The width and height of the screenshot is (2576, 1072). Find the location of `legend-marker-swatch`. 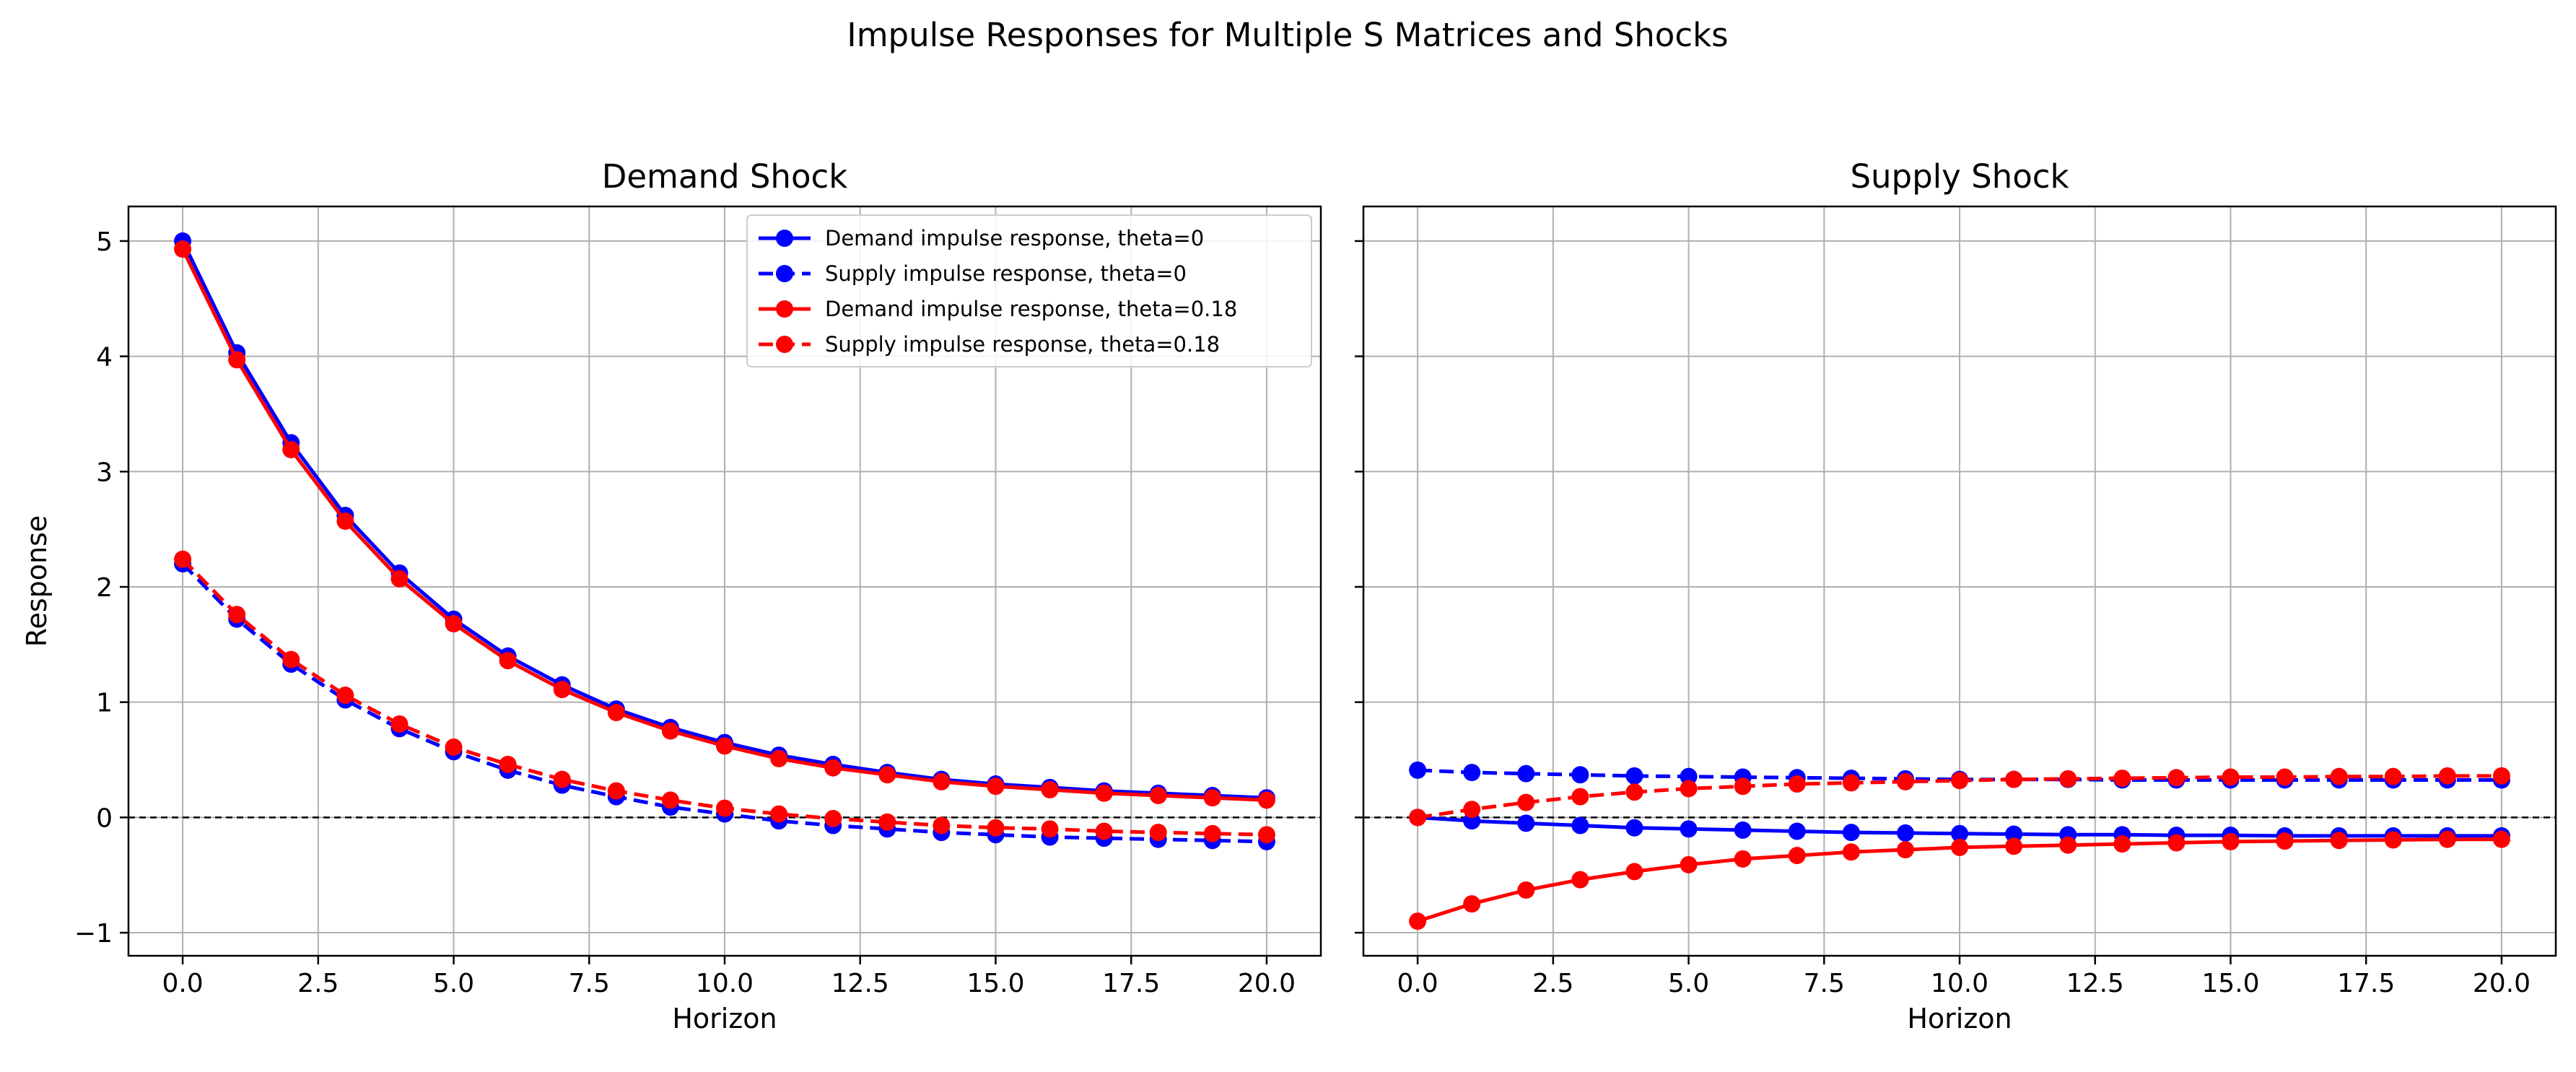

legend-marker-swatch is located at coordinates (784, 273).